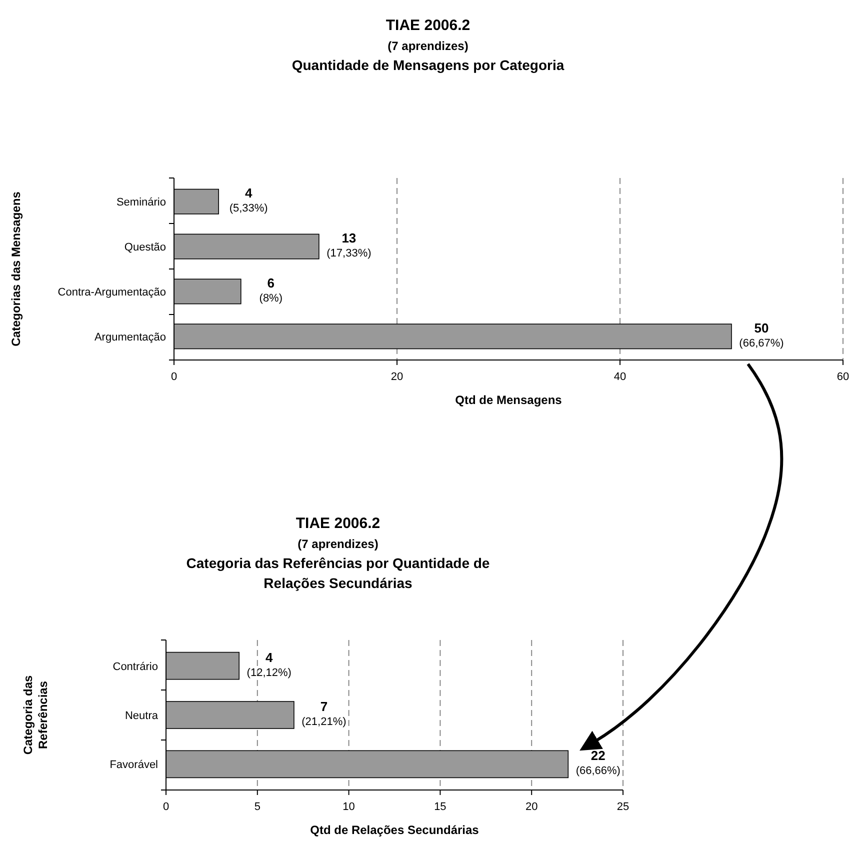  I want to click on y-tick-label: Argumentação, so click(130, 337).